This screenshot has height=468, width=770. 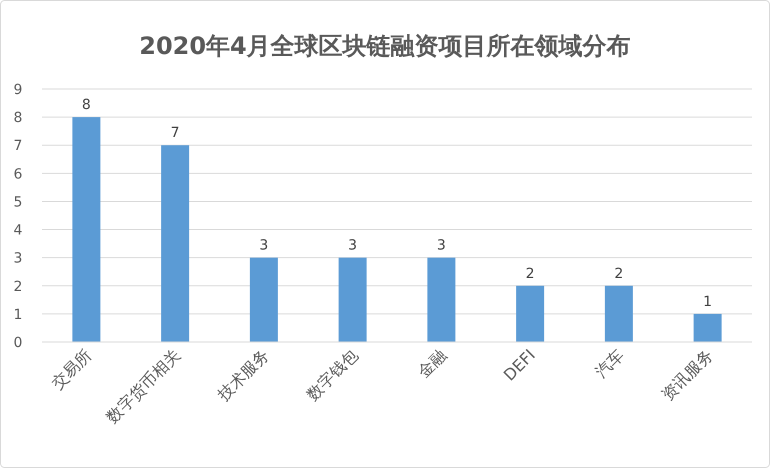 I want to click on data-label: 1, so click(x=707, y=302).